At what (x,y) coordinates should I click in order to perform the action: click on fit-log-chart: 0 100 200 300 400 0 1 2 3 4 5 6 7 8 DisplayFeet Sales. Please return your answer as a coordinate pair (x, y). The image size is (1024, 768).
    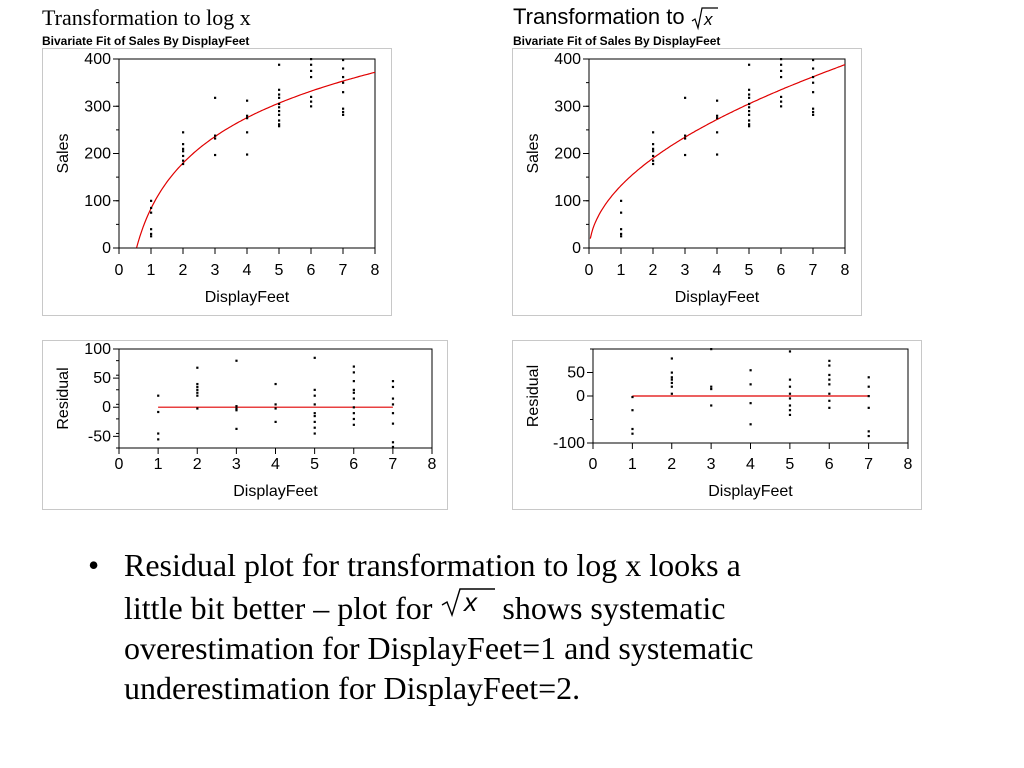
    Looking at the image, I should click on (217, 178).